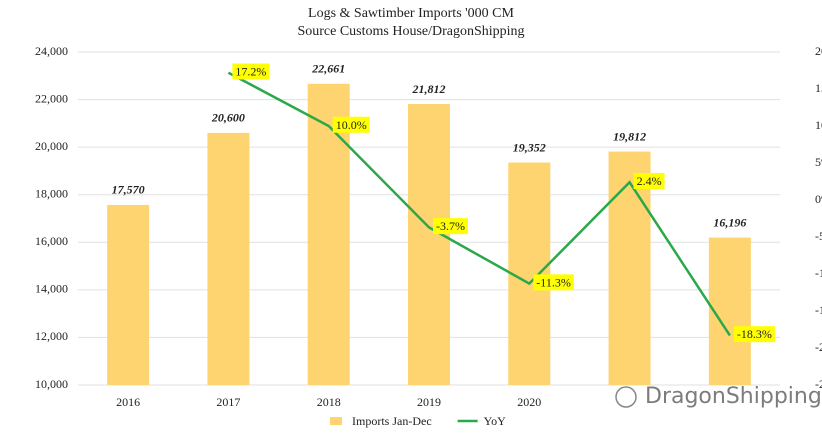  What do you see at coordinates (336, 421) in the screenshot?
I see `legend-swatch` at bounding box center [336, 421].